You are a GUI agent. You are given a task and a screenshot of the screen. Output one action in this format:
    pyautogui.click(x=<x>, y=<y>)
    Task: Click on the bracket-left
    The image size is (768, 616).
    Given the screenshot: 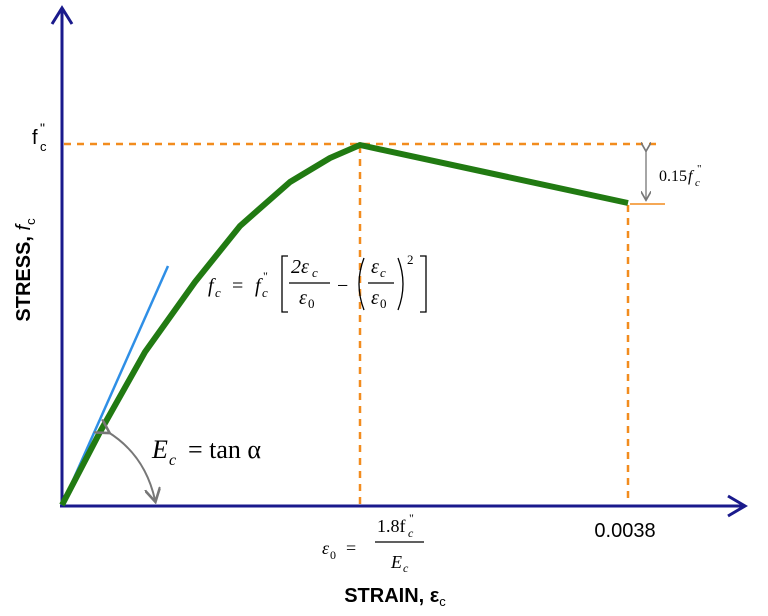 What is the action you would take?
    pyautogui.click(x=284, y=284)
    